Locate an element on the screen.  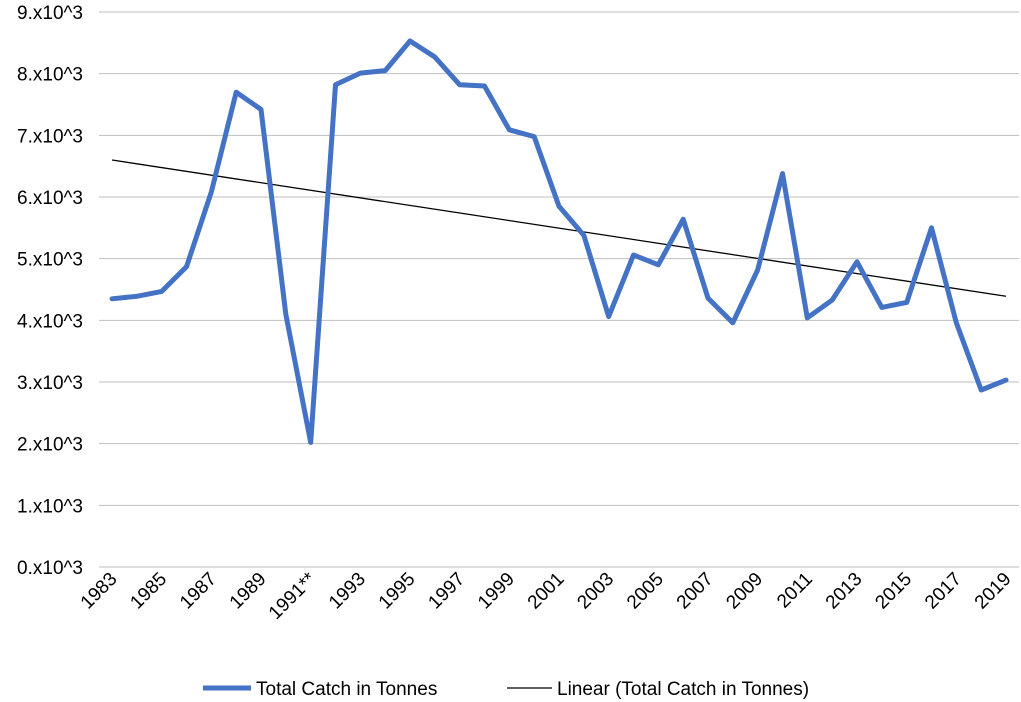
legend-label-linear-trend: Linear (Total Catch in Tonnes) is located at coordinates (683, 689).